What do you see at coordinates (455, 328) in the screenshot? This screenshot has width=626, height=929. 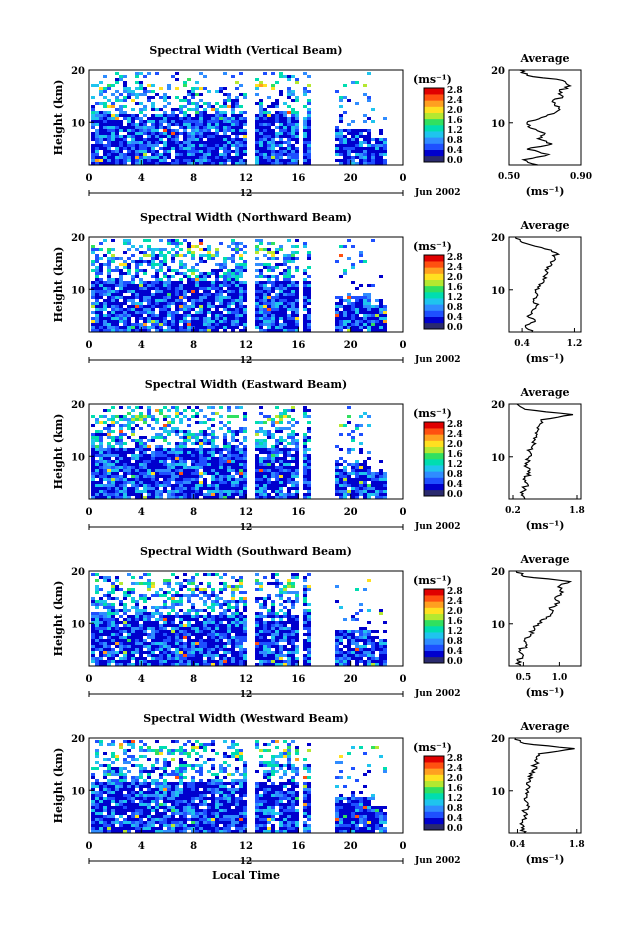 I see `colorbar-tick-label: 0.0` at bounding box center [455, 328].